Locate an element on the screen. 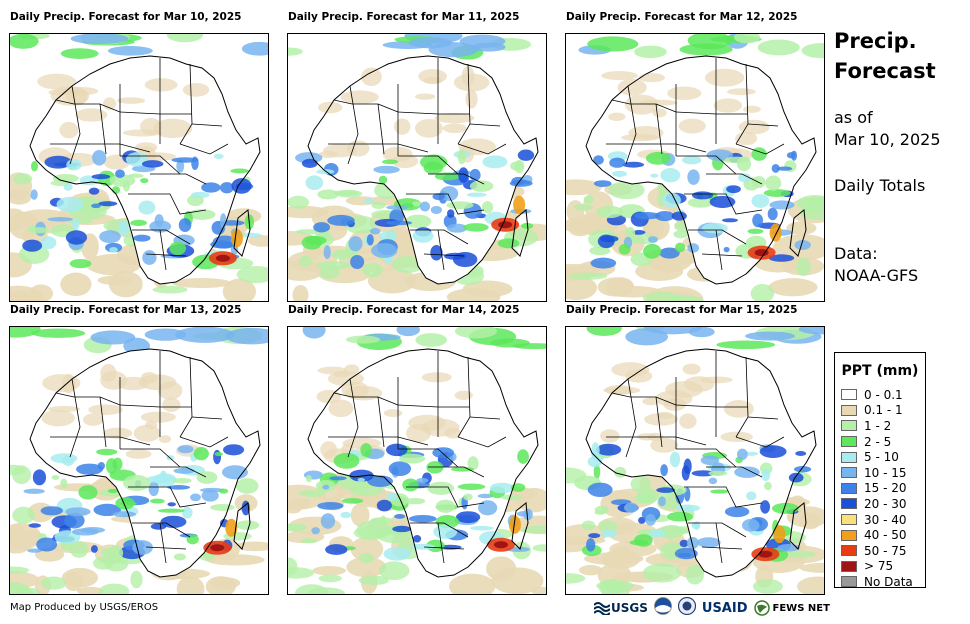 The width and height of the screenshot is (970, 624). data-label: Data: is located at coordinates (856, 253).